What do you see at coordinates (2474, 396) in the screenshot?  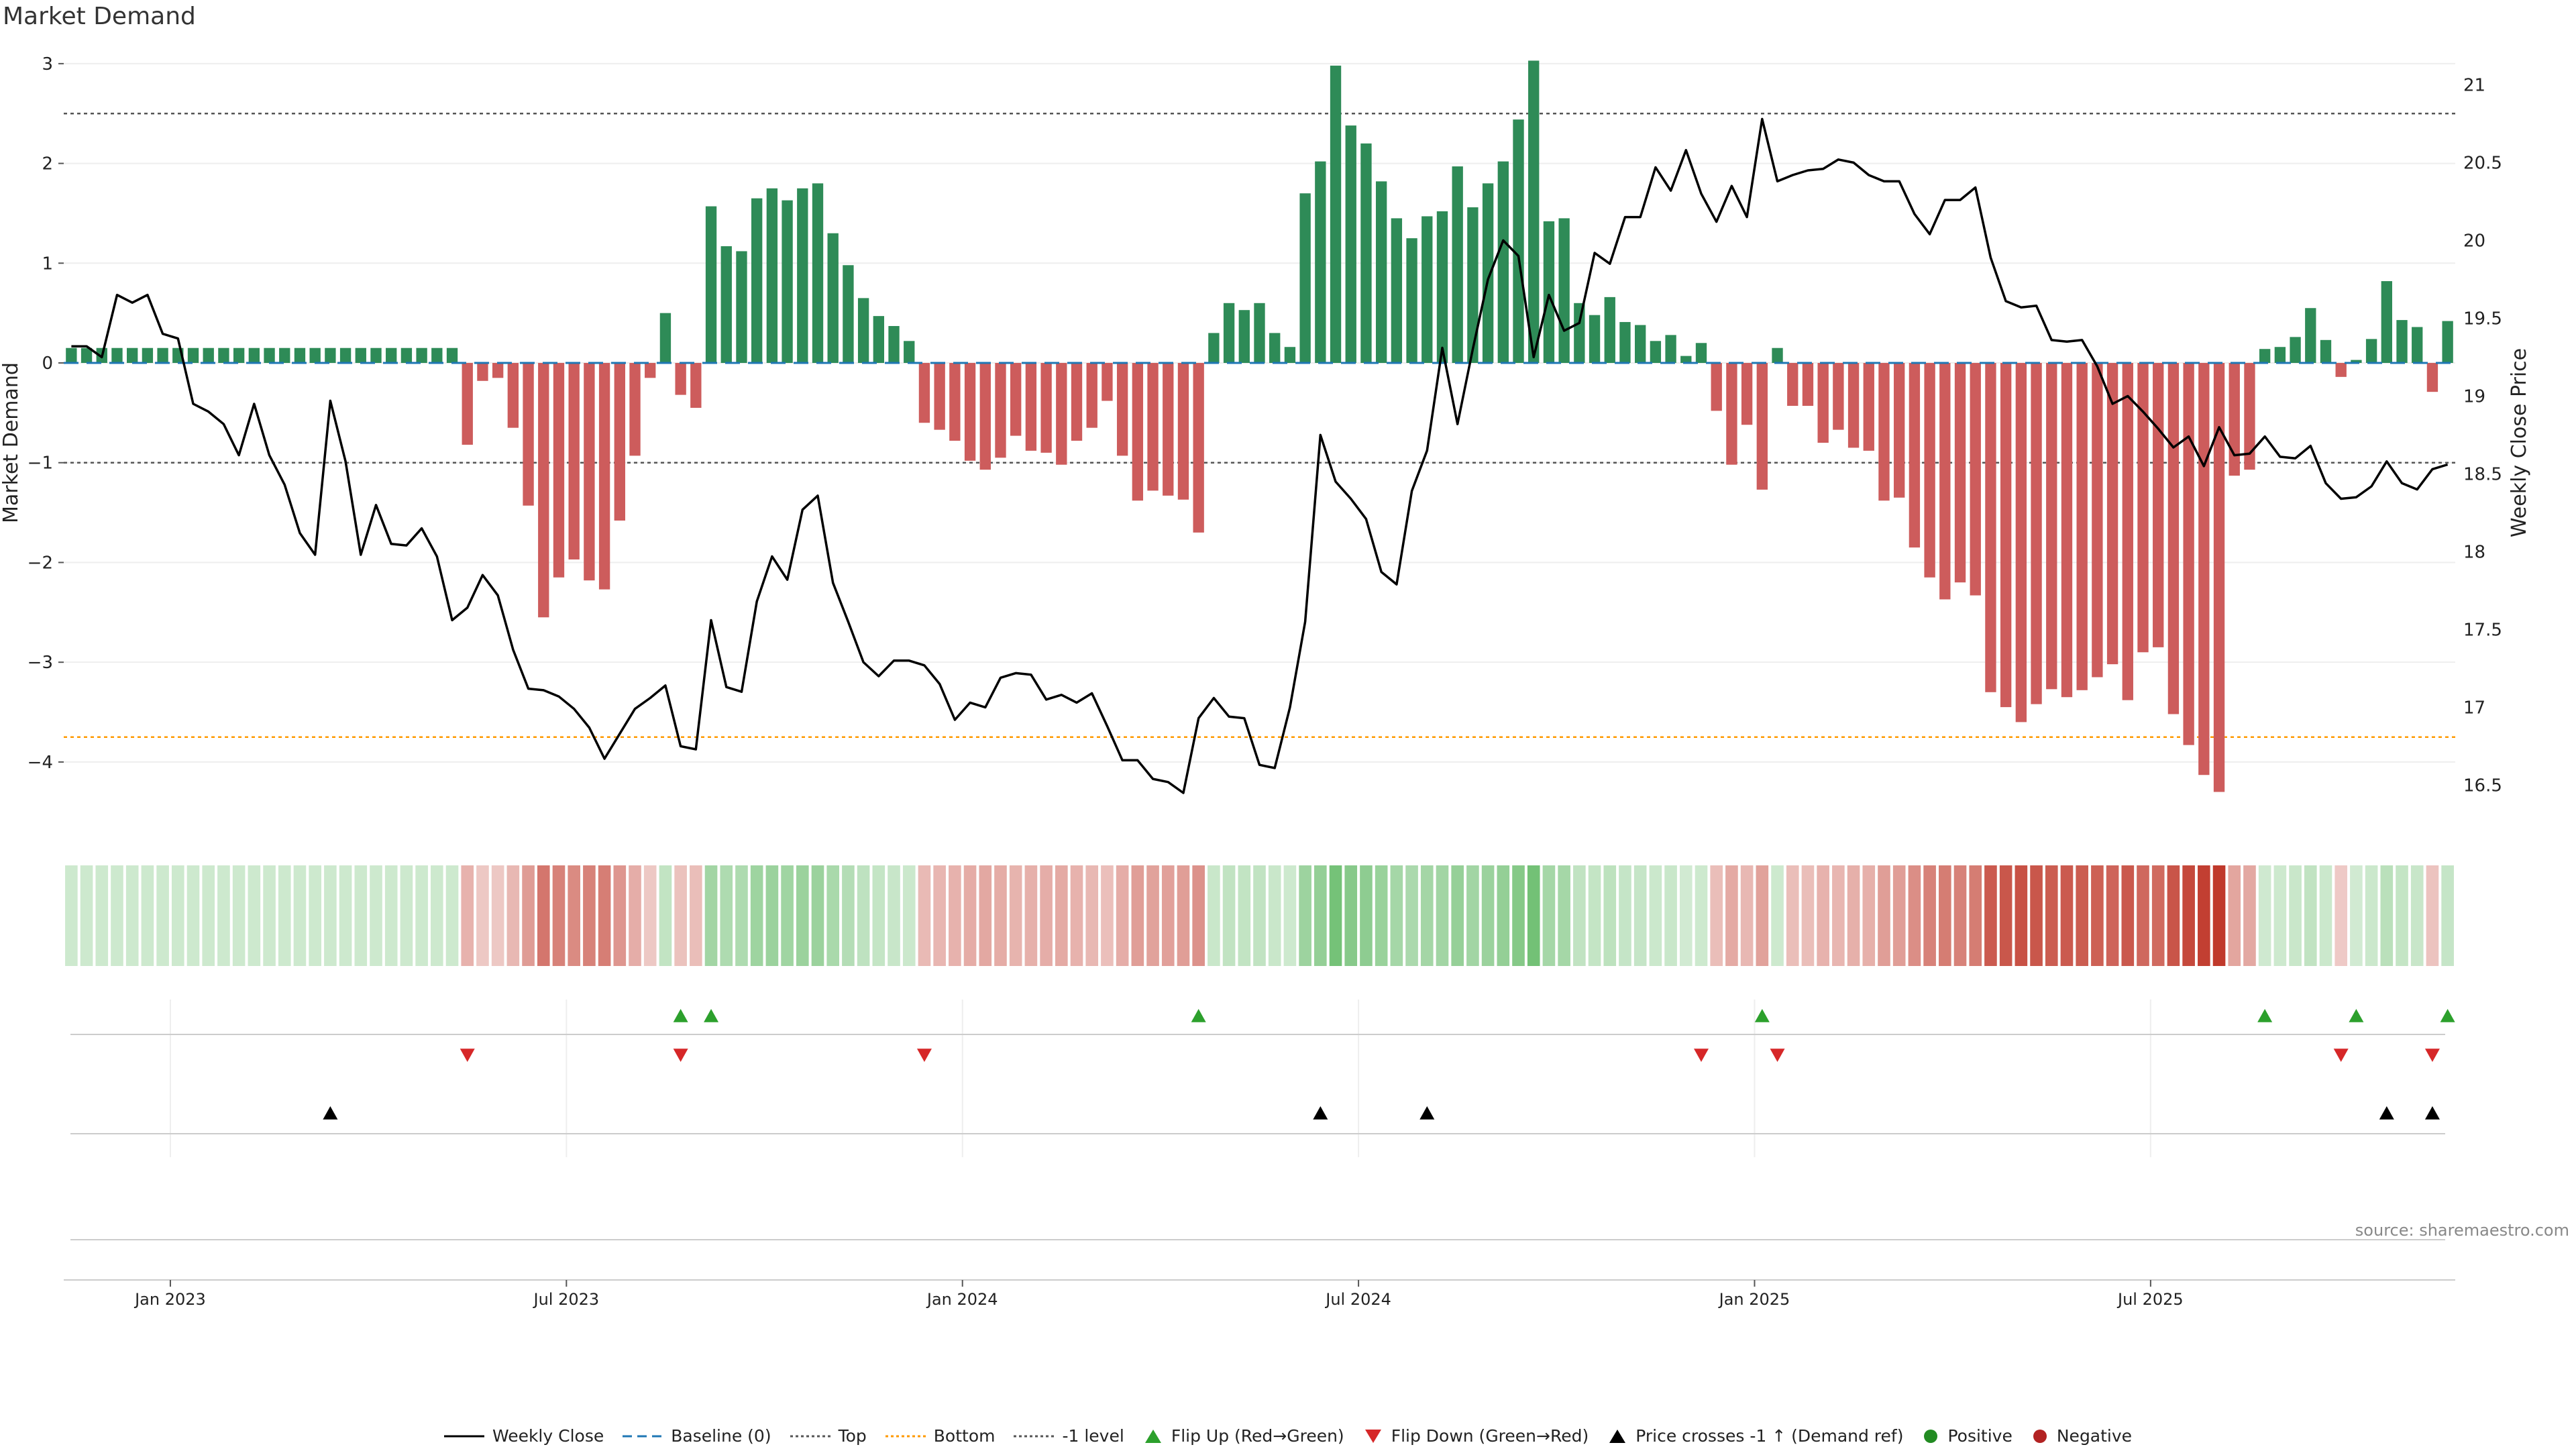 I see `y2-tick-label: 19` at bounding box center [2474, 396].